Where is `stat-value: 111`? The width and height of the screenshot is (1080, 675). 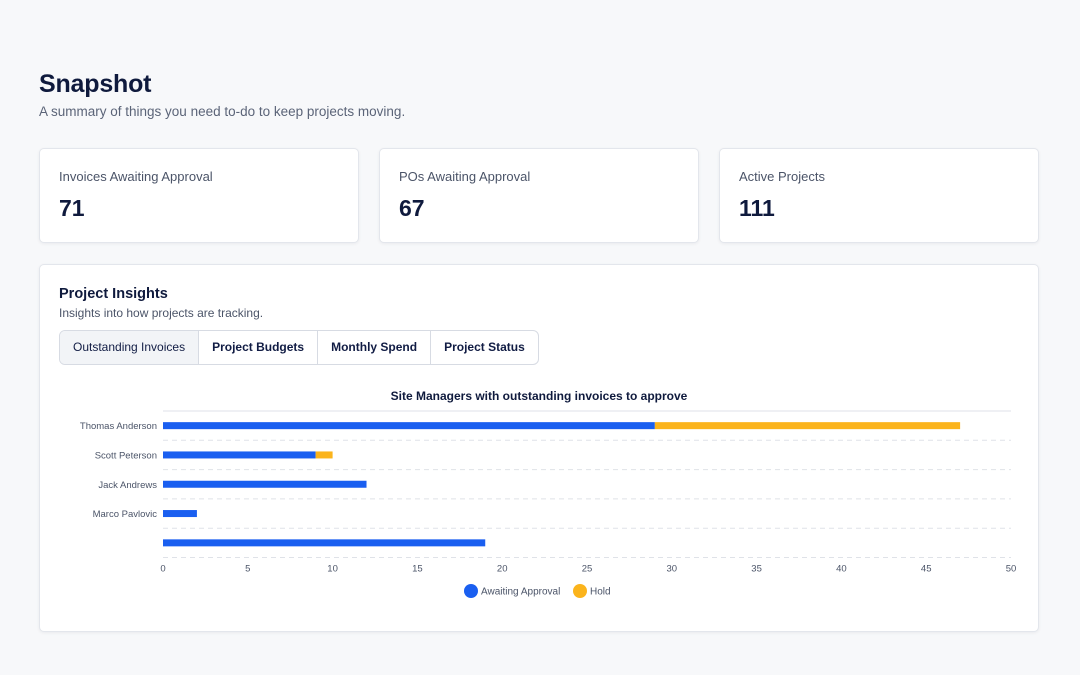 stat-value: 111 is located at coordinates (757, 208).